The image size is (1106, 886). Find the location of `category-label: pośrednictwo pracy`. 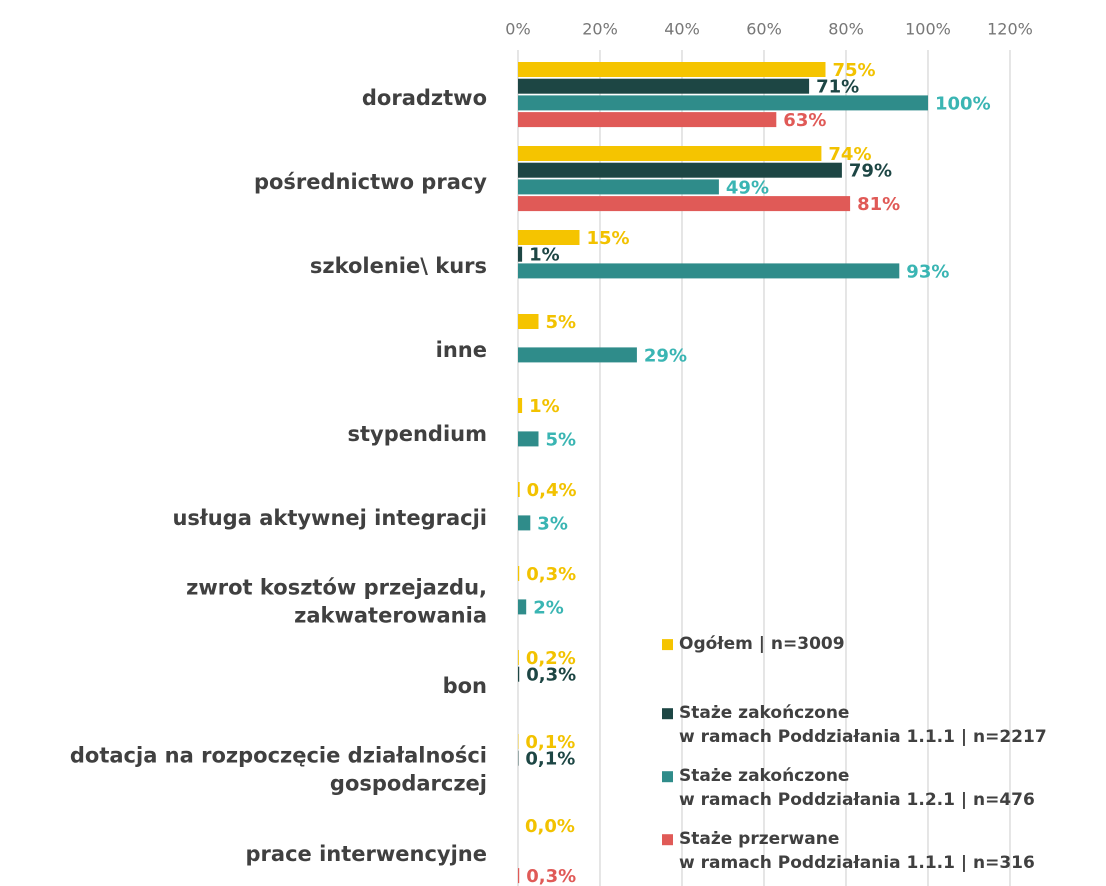

category-label: pośrednictwo pracy is located at coordinates (370, 181).